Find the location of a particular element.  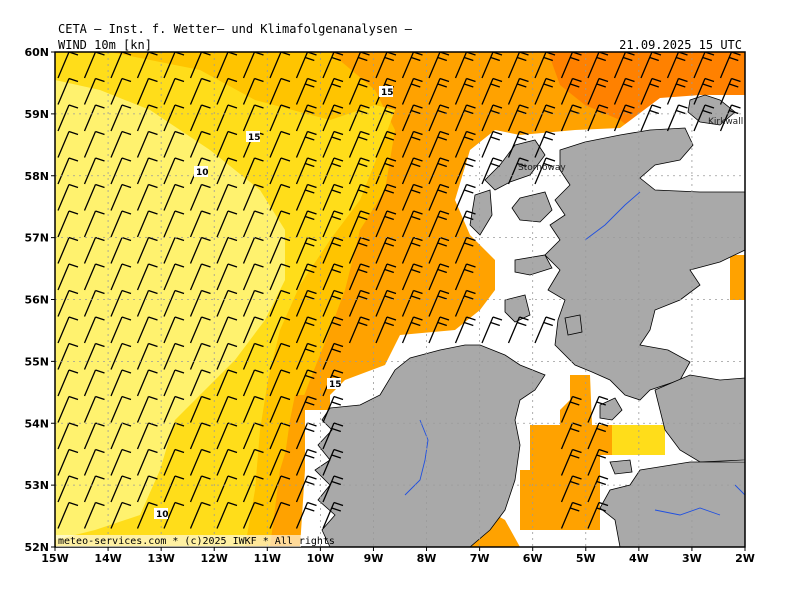

river-great-glen is located at coordinates (612, 216).